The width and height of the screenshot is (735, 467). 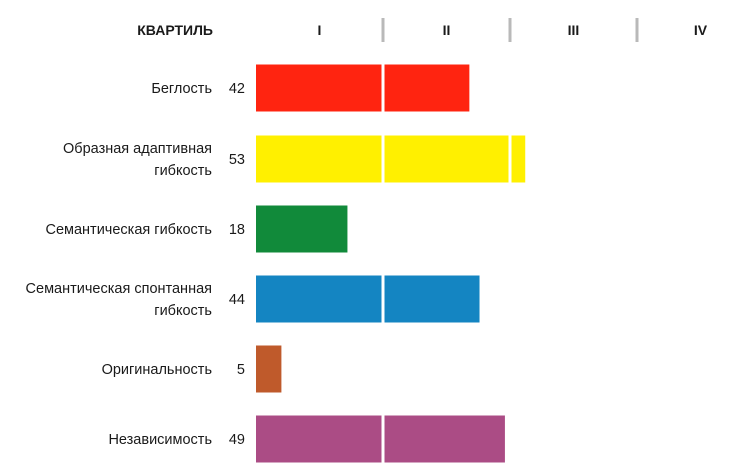 What do you see at coordinates (157, 370) in the screenshot?
I see `category-label-5: Оригинальность` at bounding box center [157, 370].